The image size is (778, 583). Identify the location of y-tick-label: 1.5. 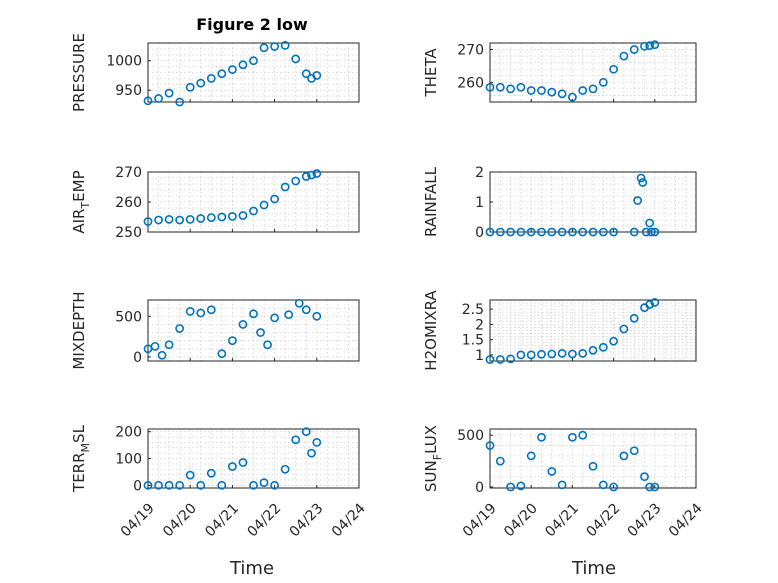
(473, 341).